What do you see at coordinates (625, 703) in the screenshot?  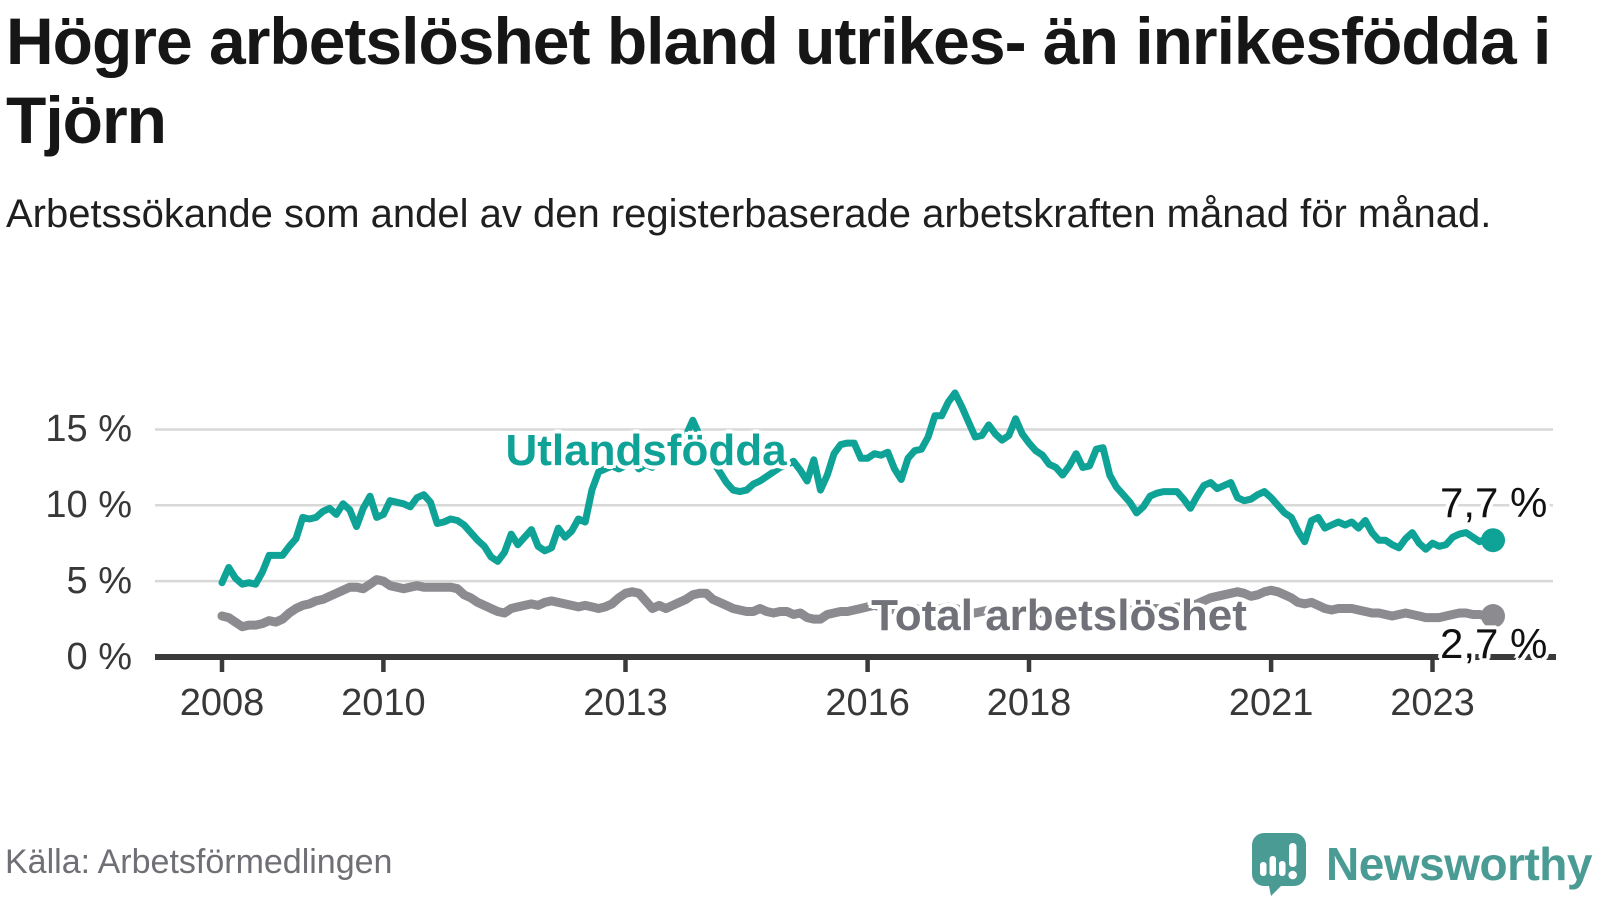 I see `x-tick-label-2013: 2013` at bounding box center [625, 703].